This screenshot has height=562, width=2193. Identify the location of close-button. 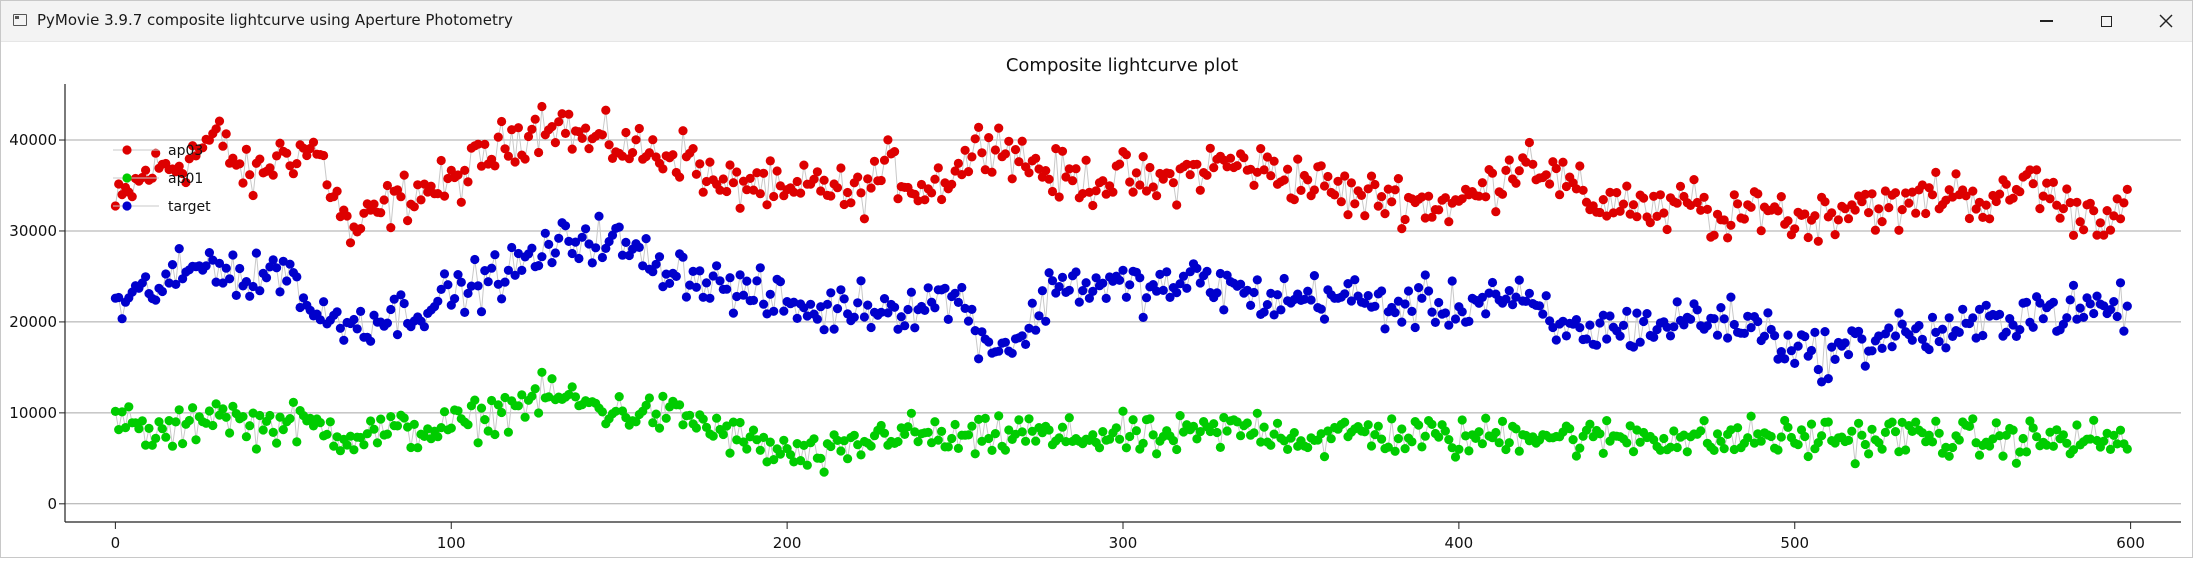
(2164, 21).